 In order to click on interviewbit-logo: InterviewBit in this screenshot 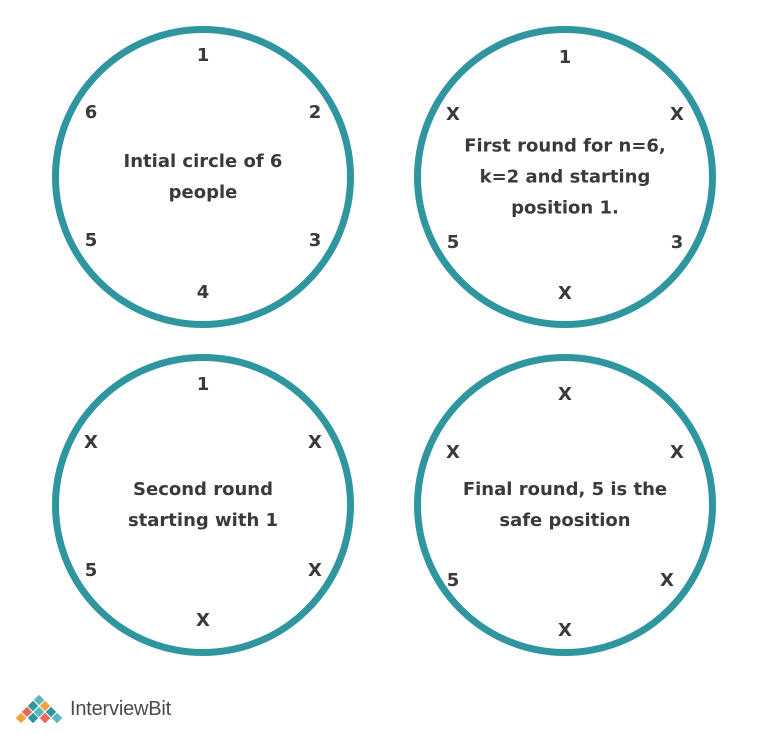, I will do `click(92, 709)`.